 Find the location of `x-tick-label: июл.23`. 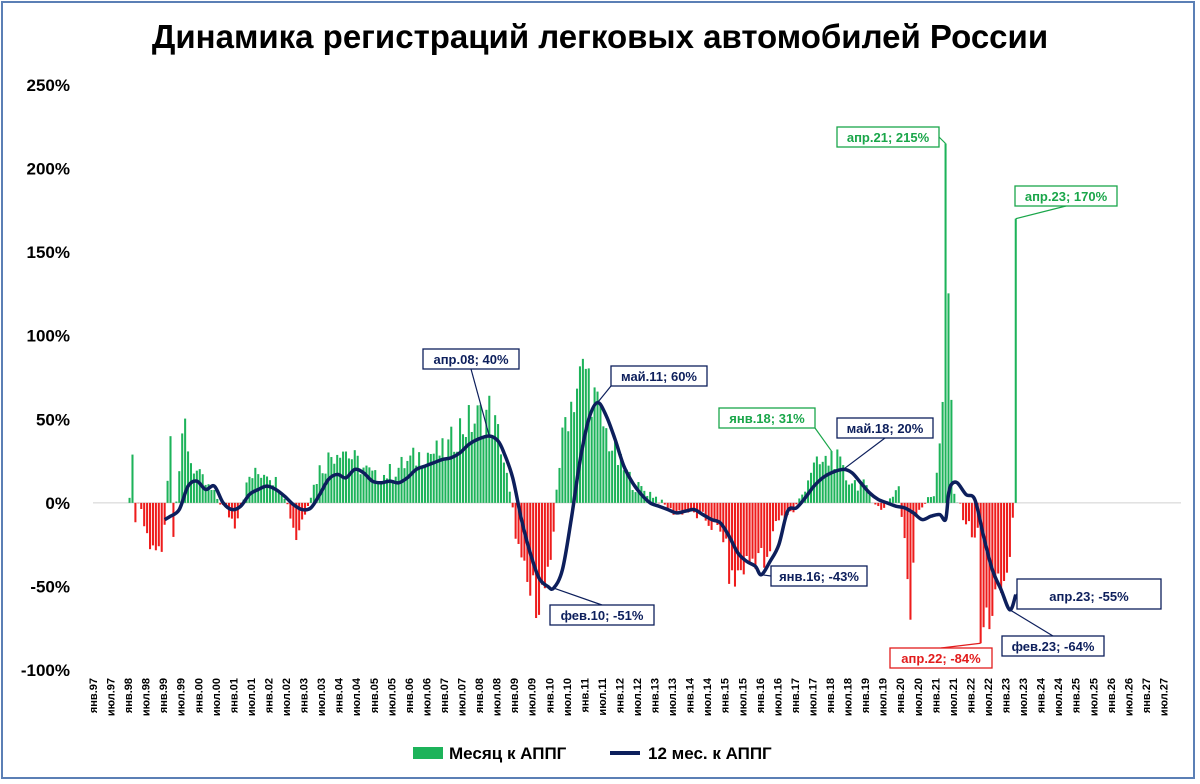

x-tick-label: июл.23 is located at coordinates (1024, 697).